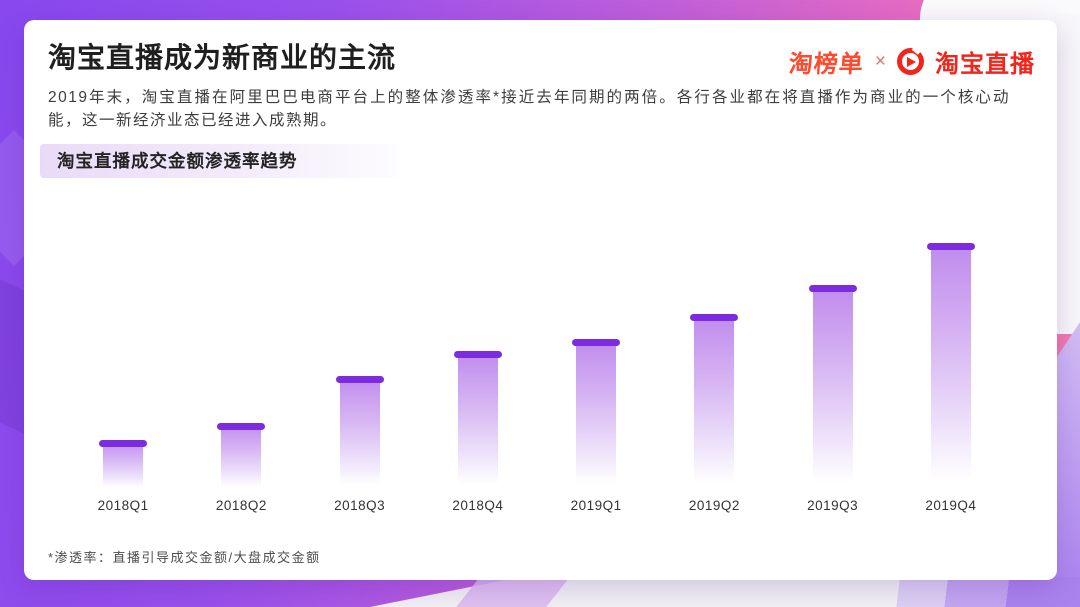 Image resolution: width=1080 pixels, height=607 pixels. What do you see at coordinates (951, 505) in the screenshot?
I see `bar-label: 2019Q4` at bounding box center [951, 505].